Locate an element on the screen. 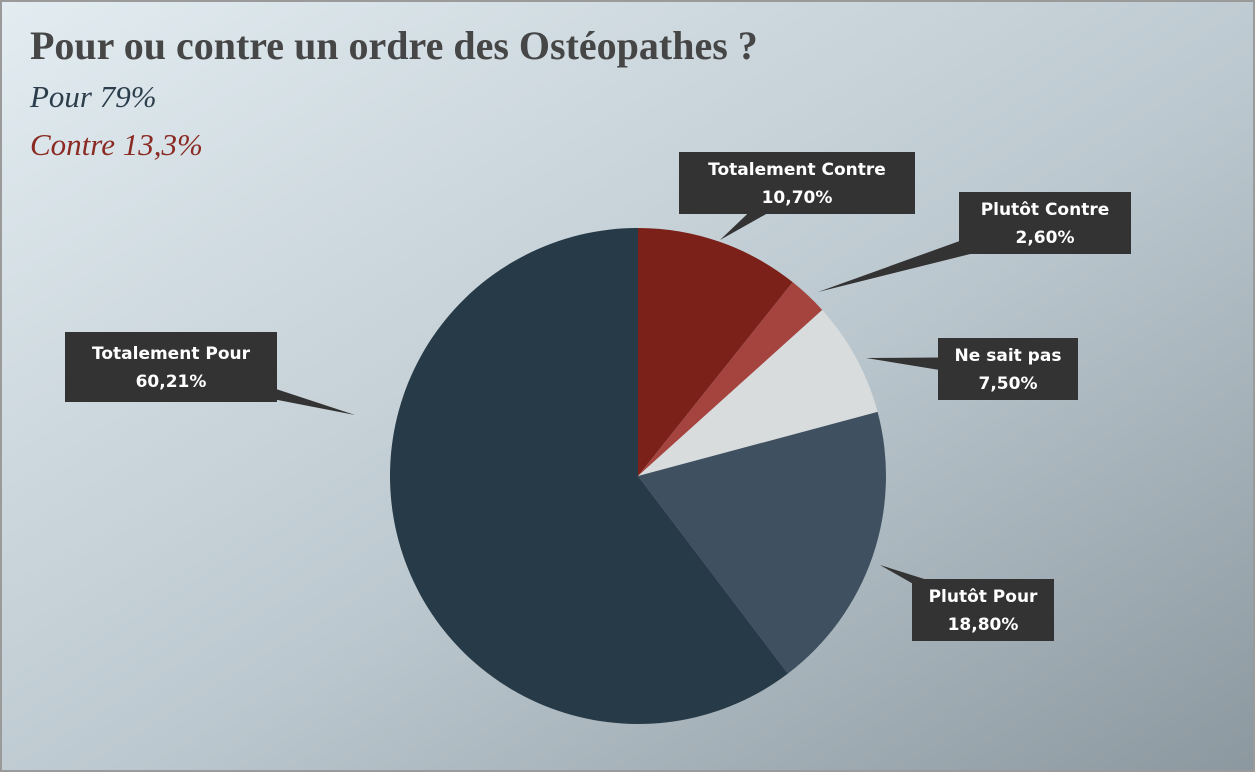 This screenshot has height=772, width=1255. data-label-value: 18,80% is located at coordinates (983, 625).